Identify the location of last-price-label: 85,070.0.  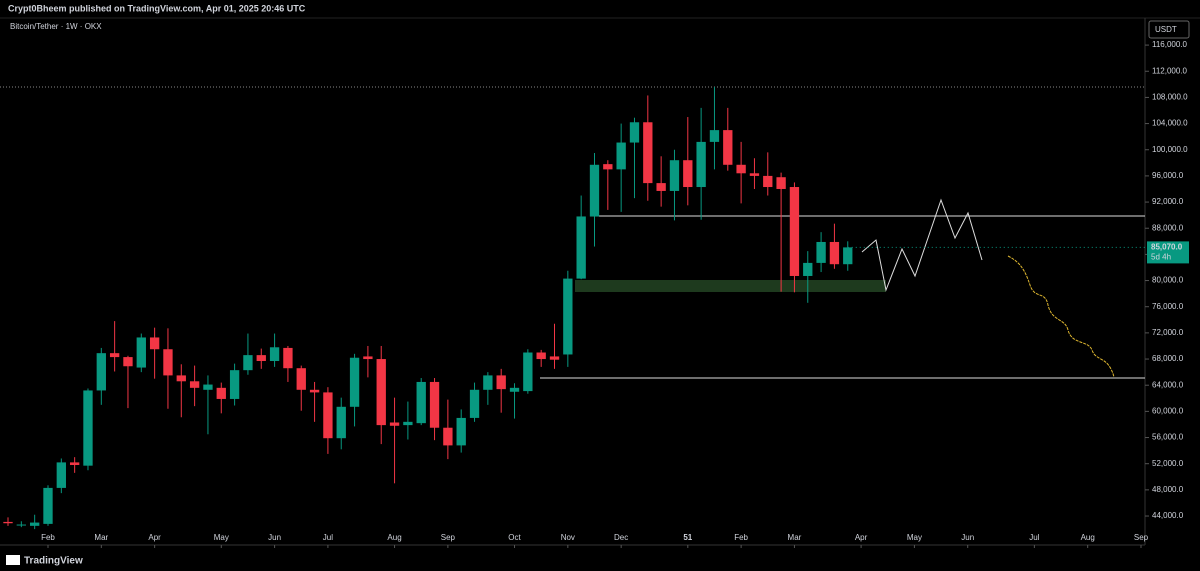
(1167, 247).